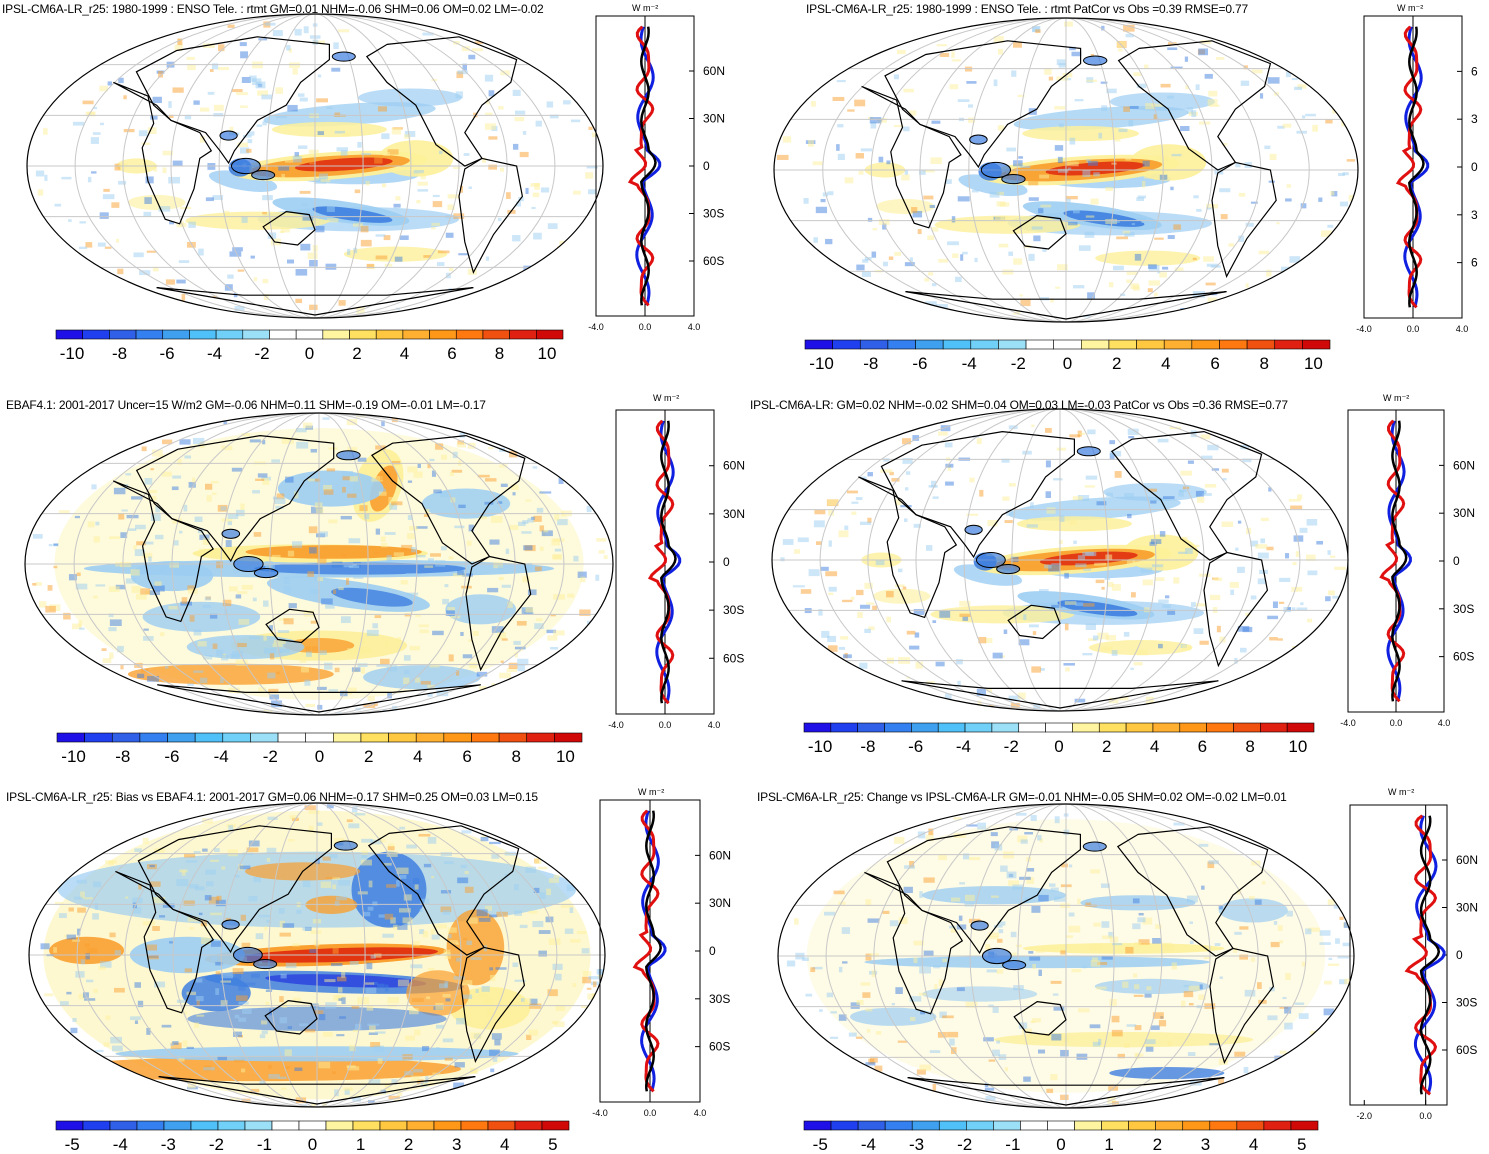 The image size is (1489, 1154). Describe the element at coordinates (552, 1144) in the screenshot. I see `colorbar-label: 5` at that location.